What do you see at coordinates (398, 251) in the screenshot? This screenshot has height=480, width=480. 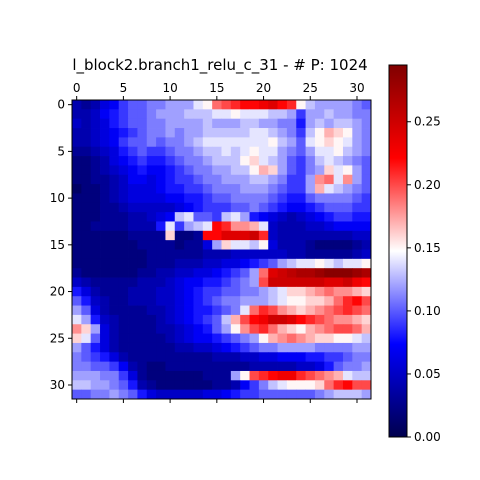 I see `colorbar-frame` at bounding box center [398, 251].